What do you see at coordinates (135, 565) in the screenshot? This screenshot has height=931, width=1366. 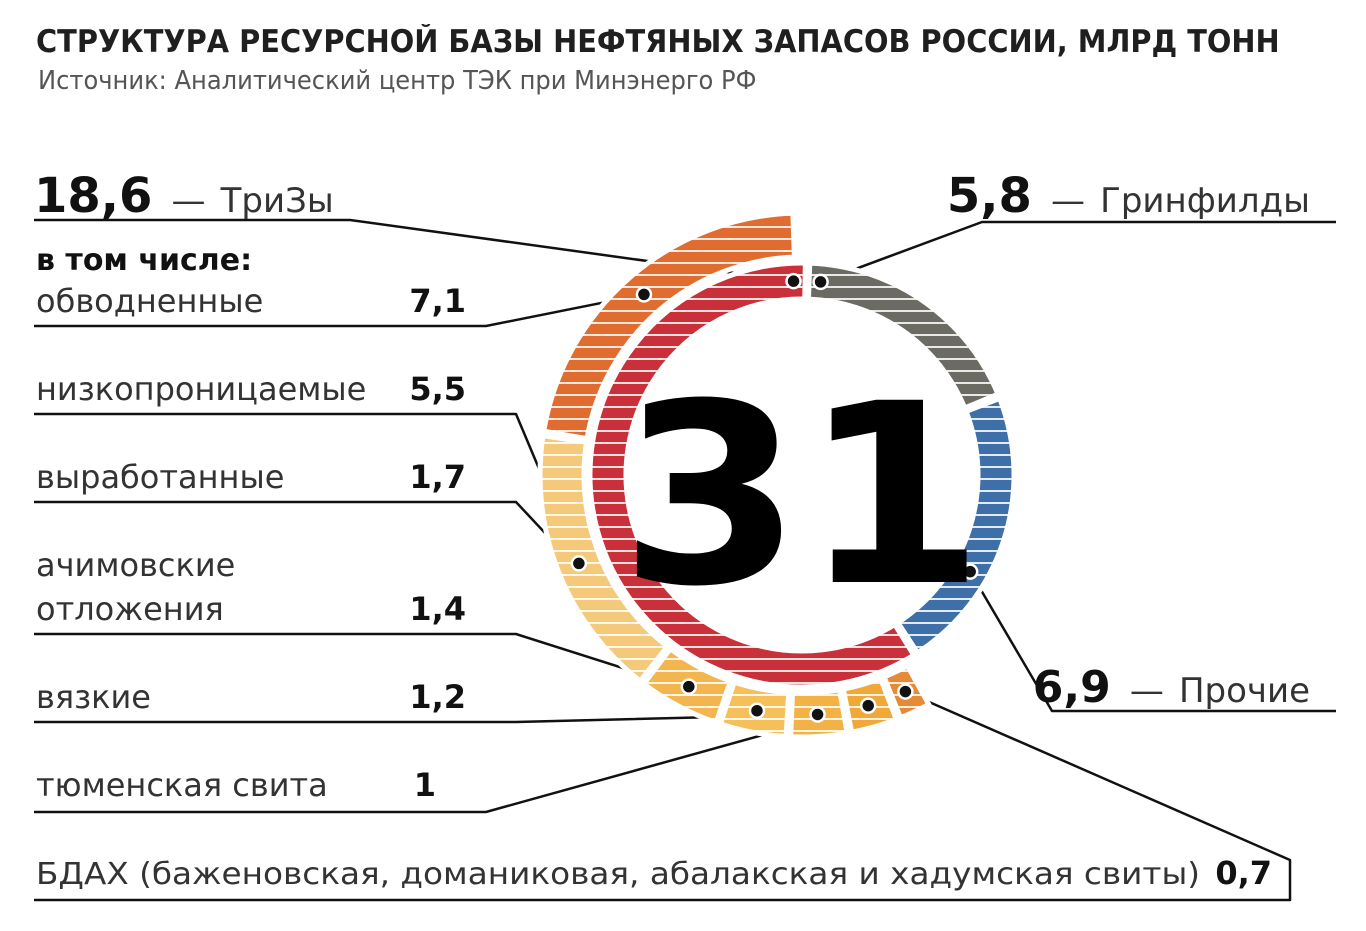 I see `breakdown-label-achimov-line1: ачимовские` at bounding box center [135, 565].